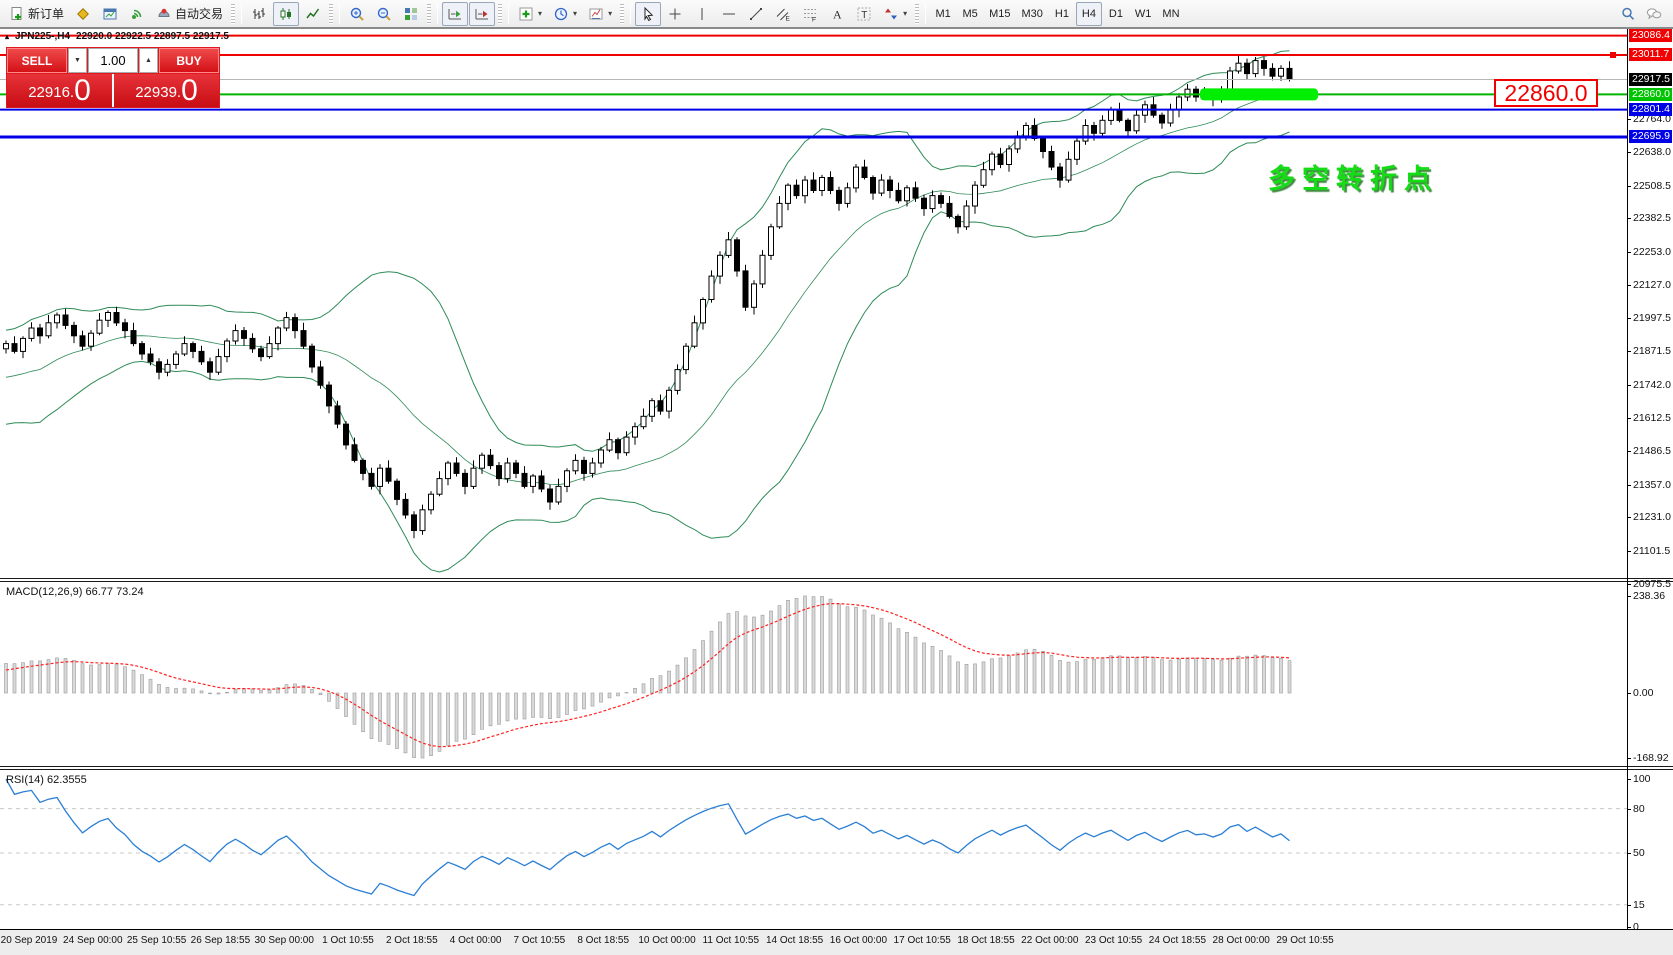 This screenshot has width=1673, height=955. Describe the element at coordinates (83, 14) in the screenshot. I see `toolbar-button-profiles` at that location.